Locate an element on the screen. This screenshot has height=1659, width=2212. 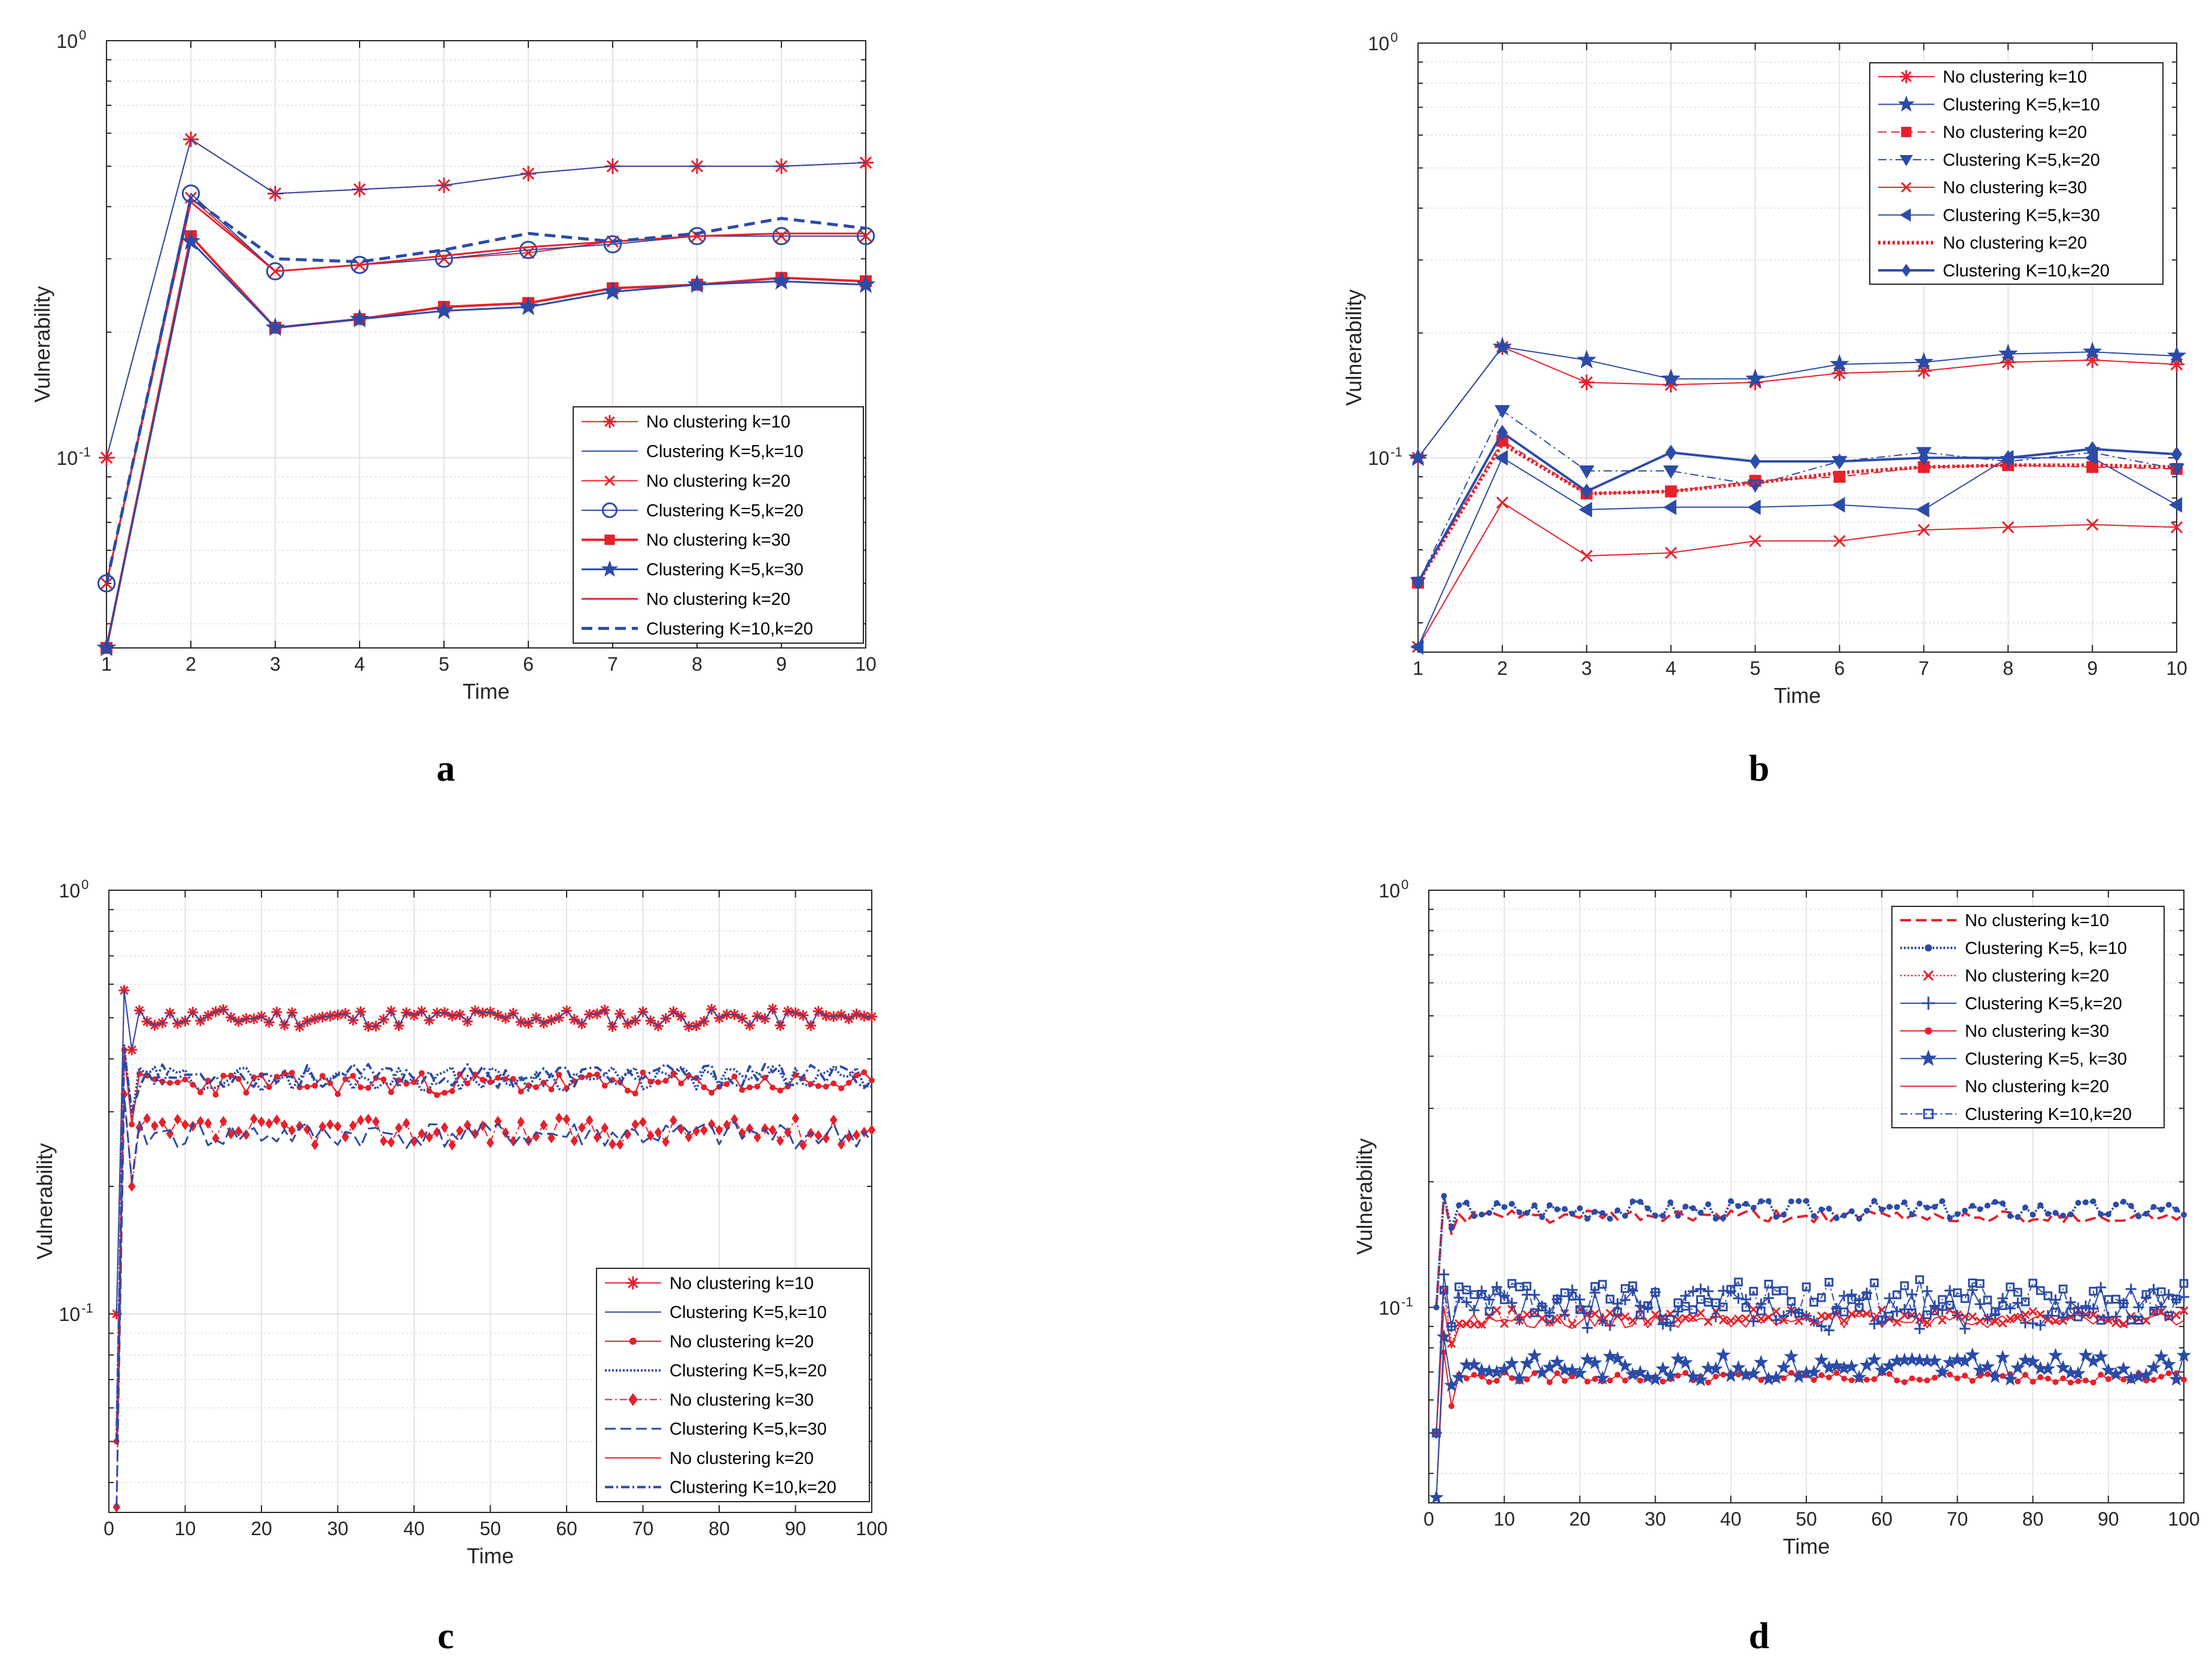
x-tick-label: 8 is located at coordinates (2008, 668).